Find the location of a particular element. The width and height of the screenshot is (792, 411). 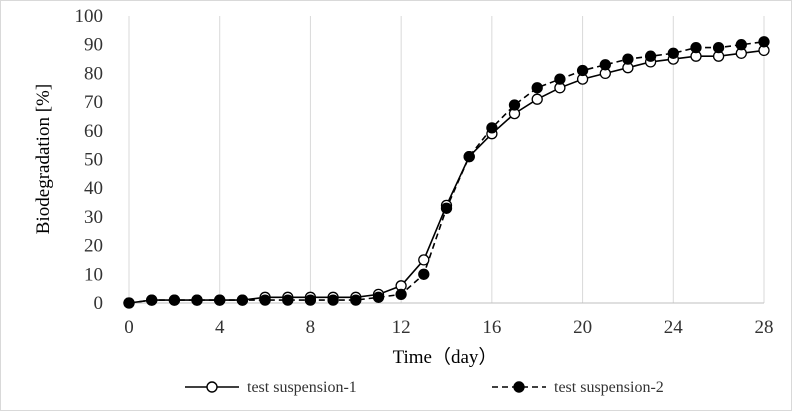

y-tick-label-70: 70 is located at coordinates (93, 102).